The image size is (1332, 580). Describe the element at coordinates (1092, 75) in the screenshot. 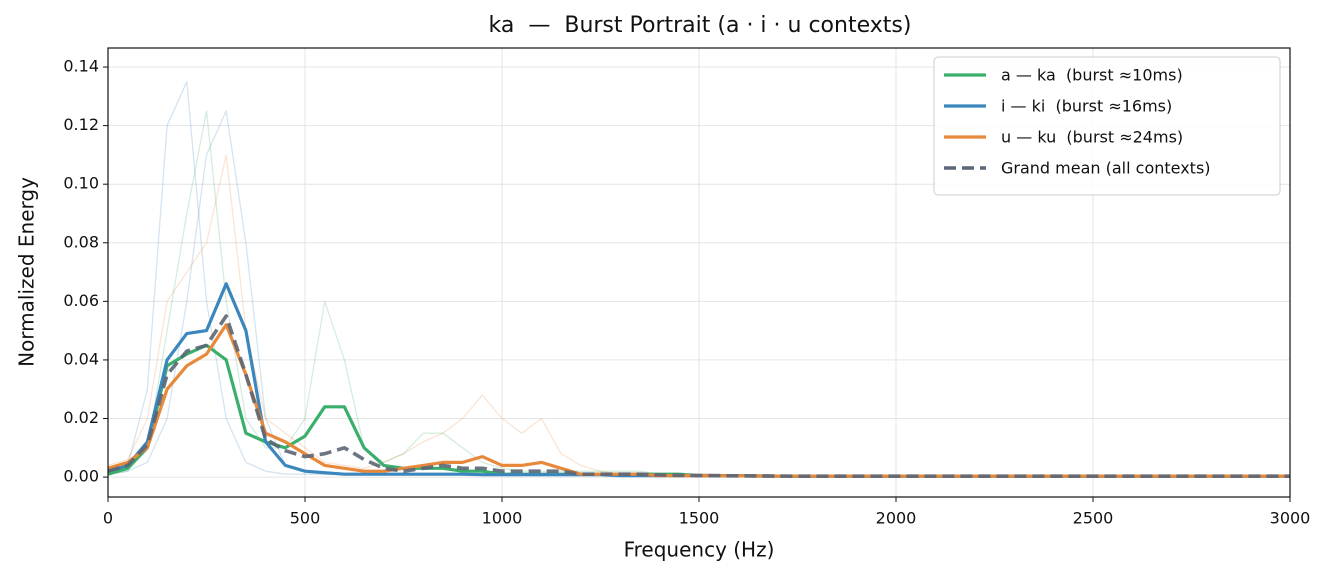

I see `legend-label: a — ka (burst ≈10ms)` at that location.